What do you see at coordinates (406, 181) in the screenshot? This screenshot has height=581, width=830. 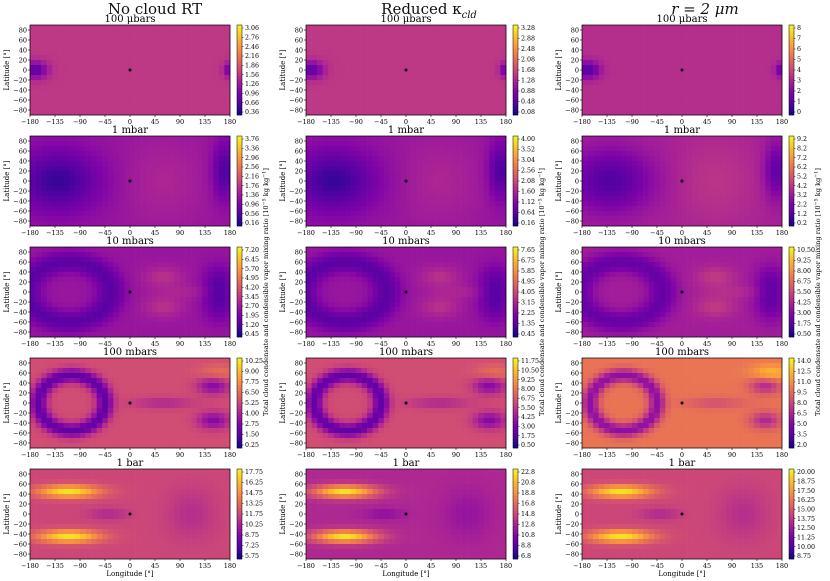 I see `substellar-point-marker` at bounding box center [406, 181].